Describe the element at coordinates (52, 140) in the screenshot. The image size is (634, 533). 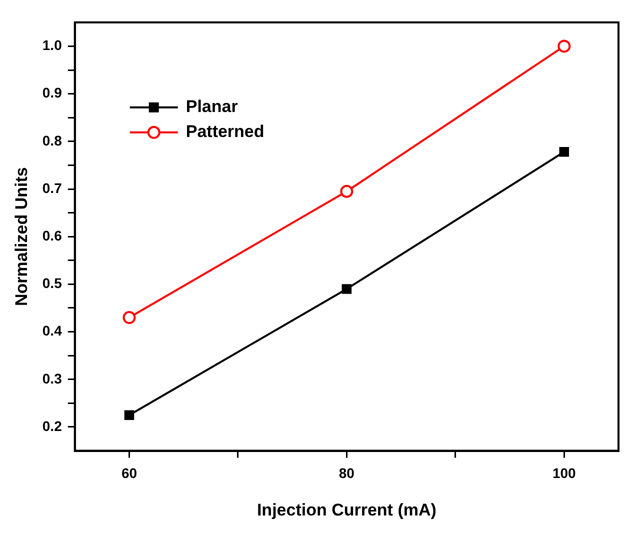
I see `y-tick-label: 0.8` at that location.